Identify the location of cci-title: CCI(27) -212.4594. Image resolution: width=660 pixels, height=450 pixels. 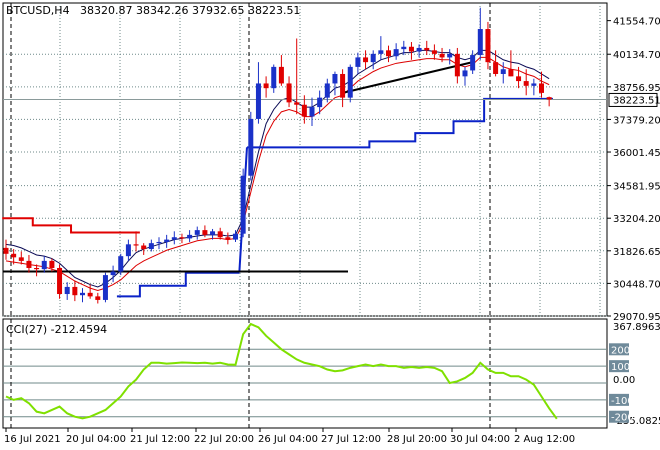
(56, 329).